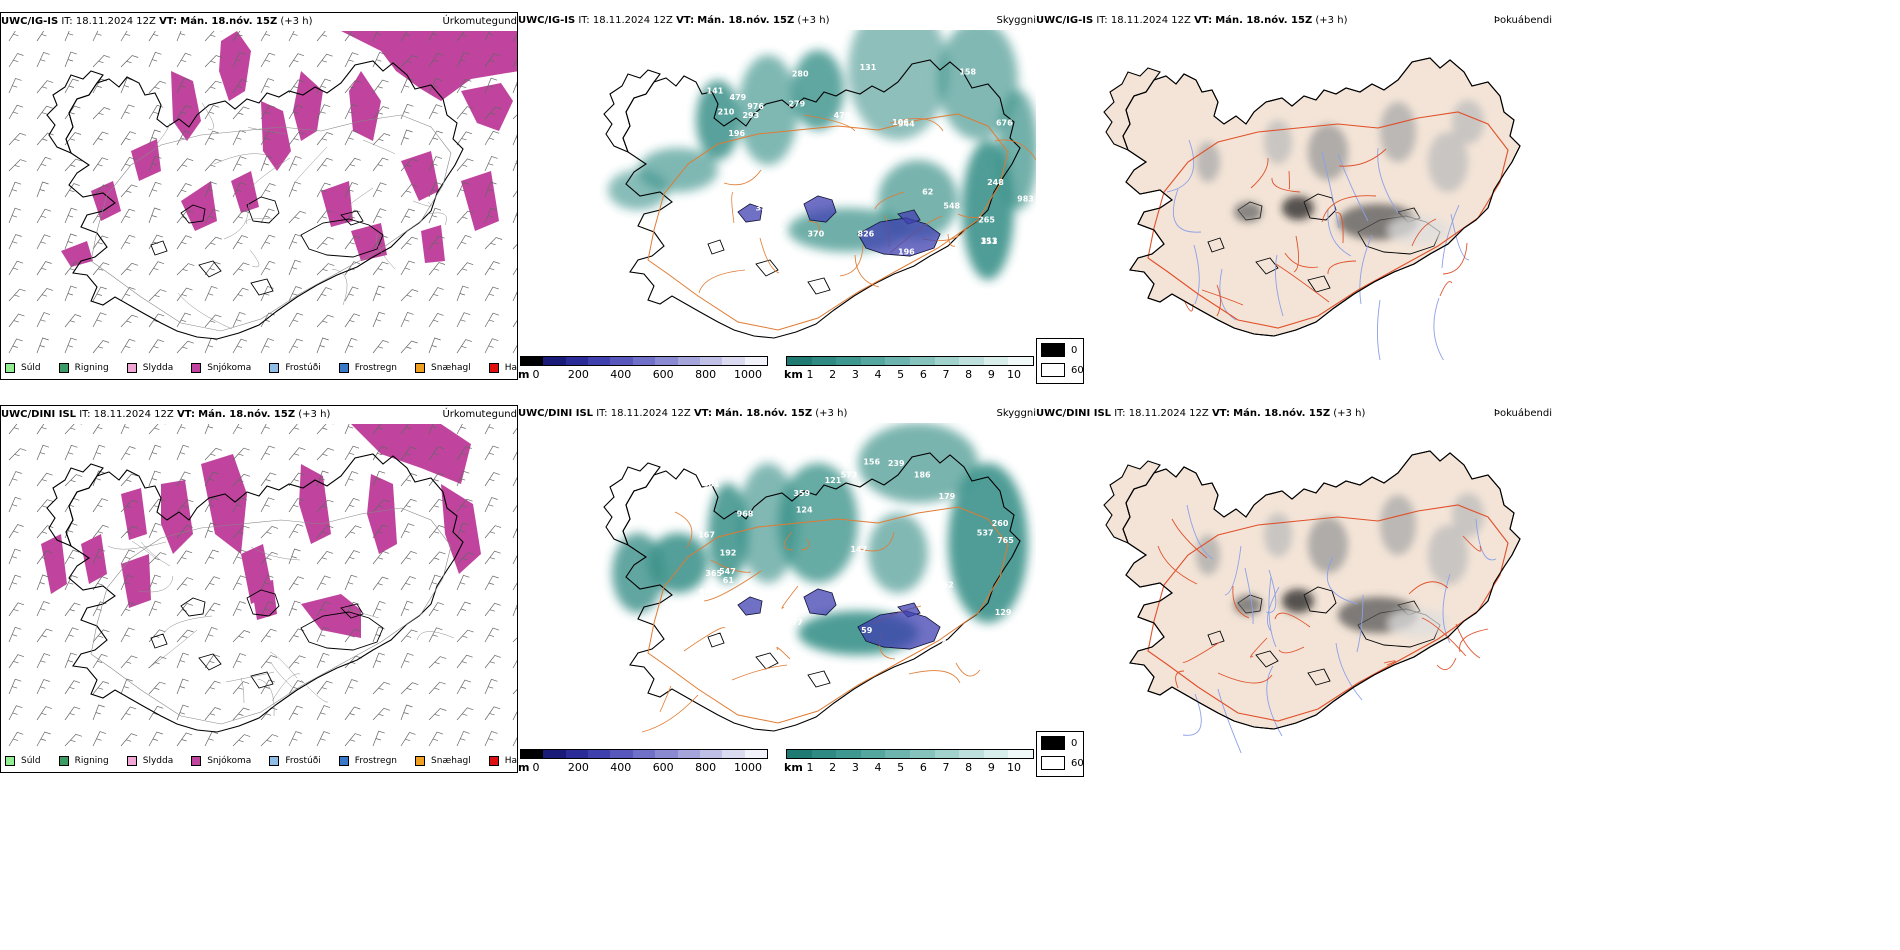 The image size is (1900, 950). I want to click on visibility-value-label: 141, so click(715, 90).